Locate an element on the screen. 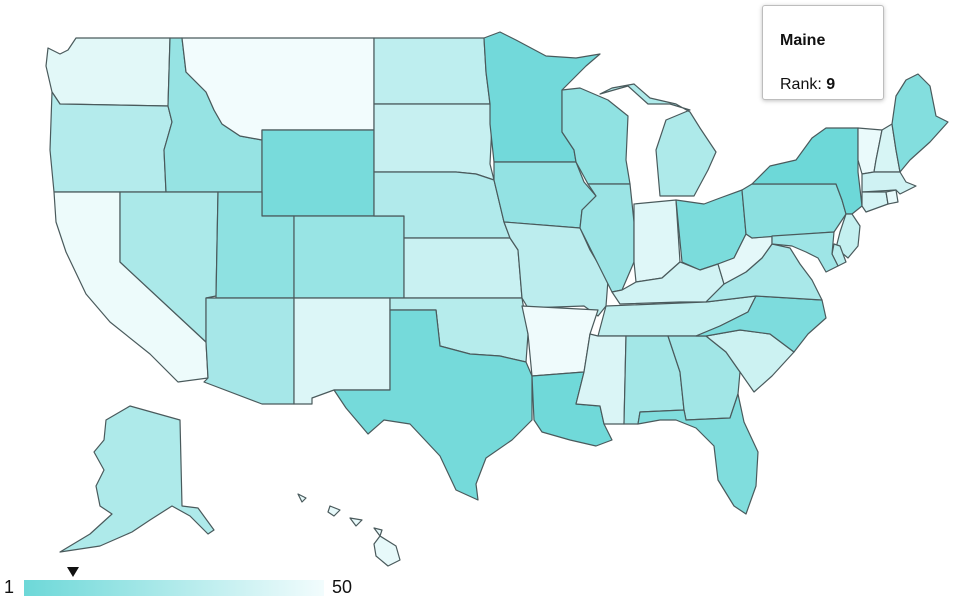  state-alaska is located at coordinates (137, 479).